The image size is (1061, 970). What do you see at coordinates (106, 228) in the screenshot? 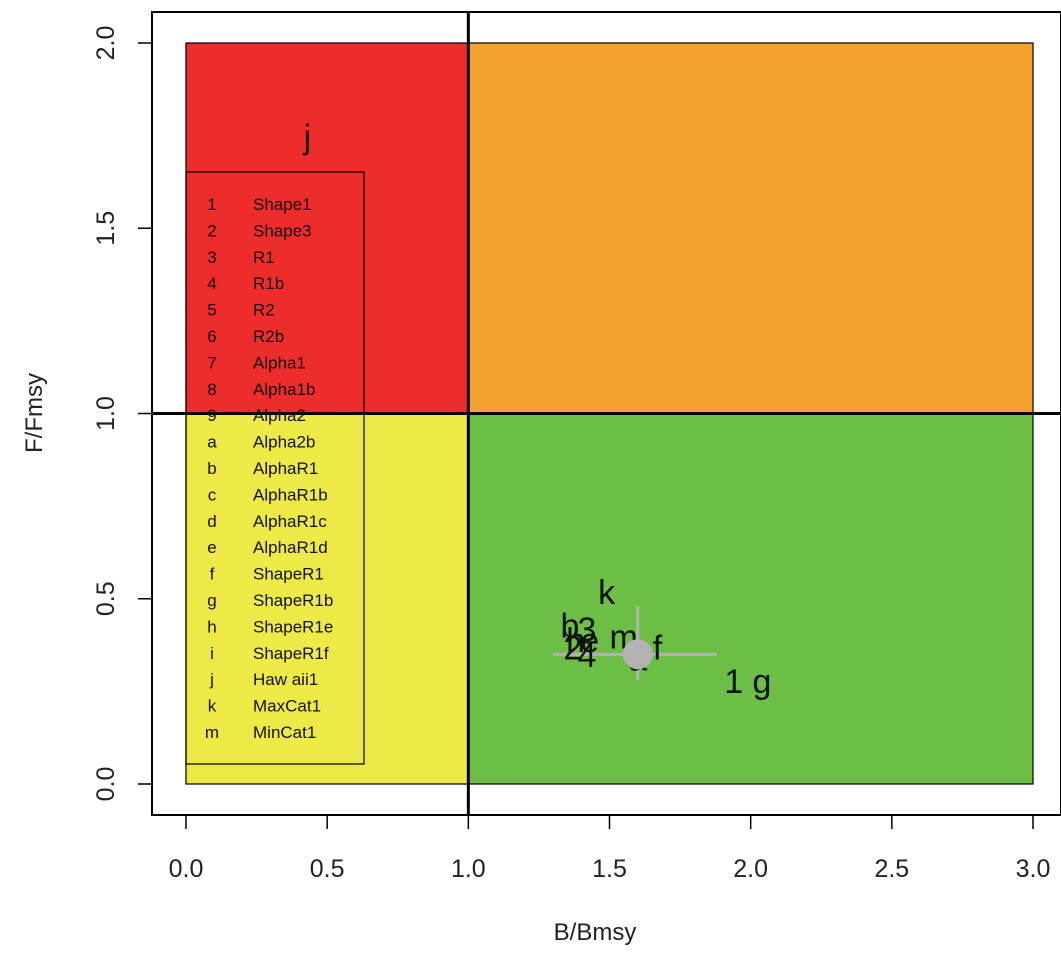
I see `y-tick-label: 1.5` at bounding box center [106, 228].